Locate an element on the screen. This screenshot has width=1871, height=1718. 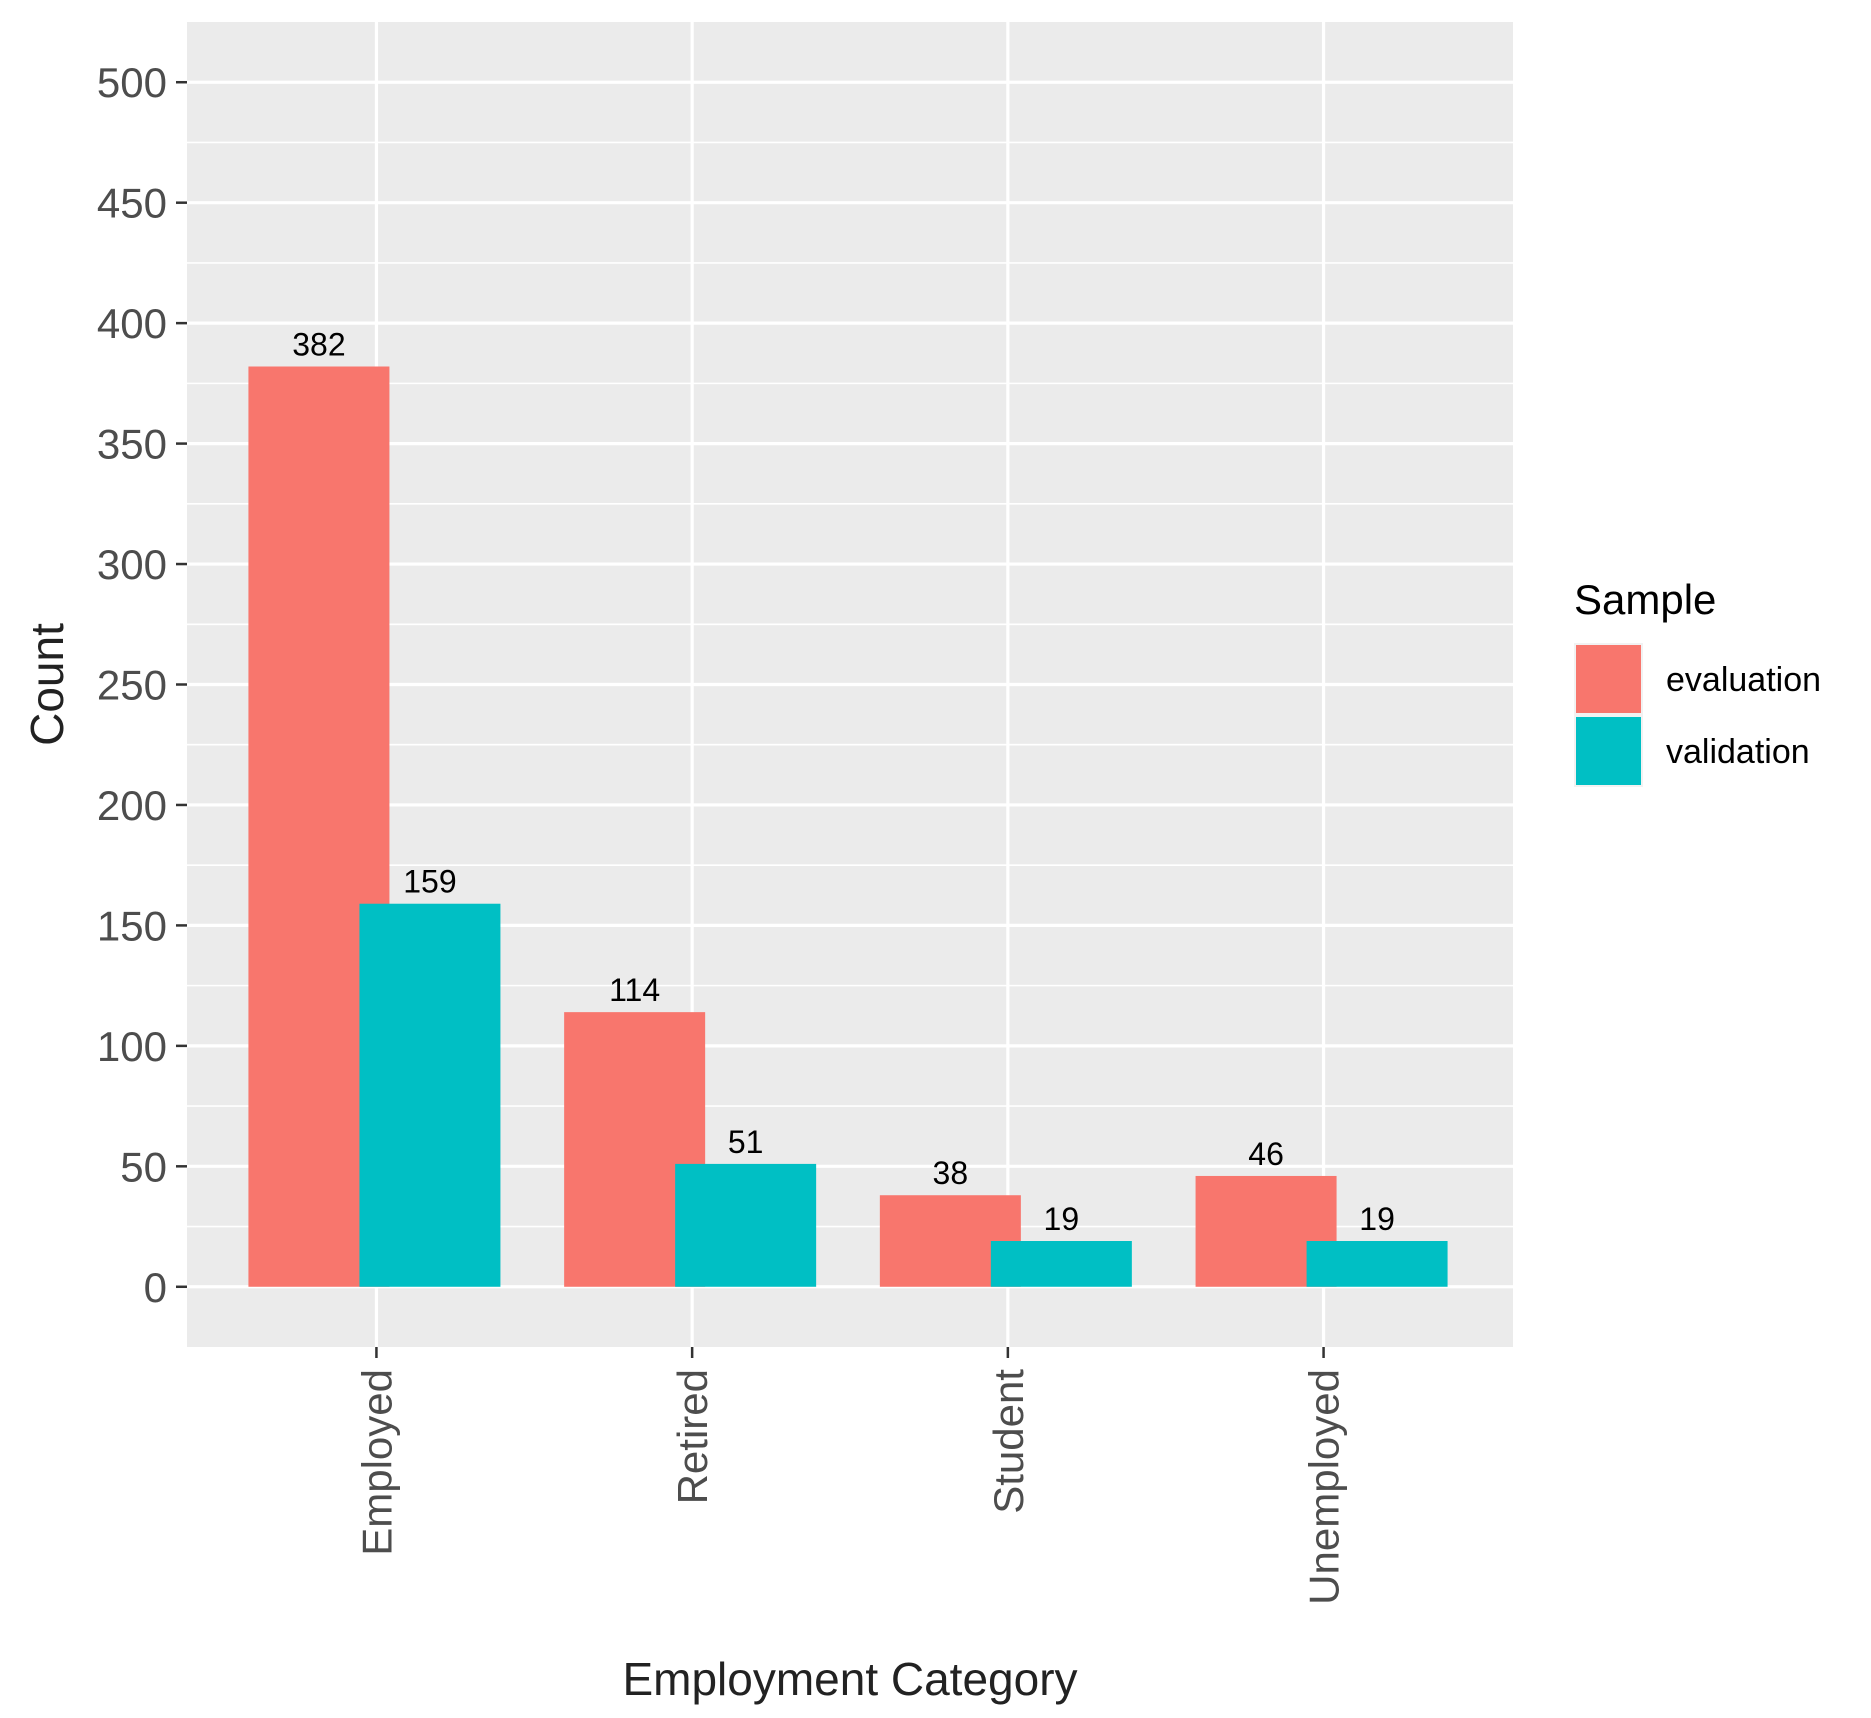
y-tick-label: 500 is located at coordinates (132, 82).